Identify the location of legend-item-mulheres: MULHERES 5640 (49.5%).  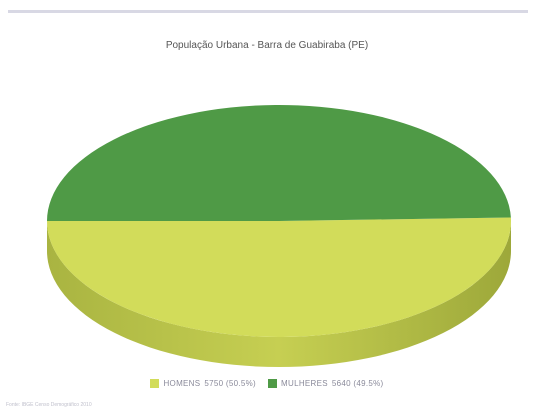
(326, 383).